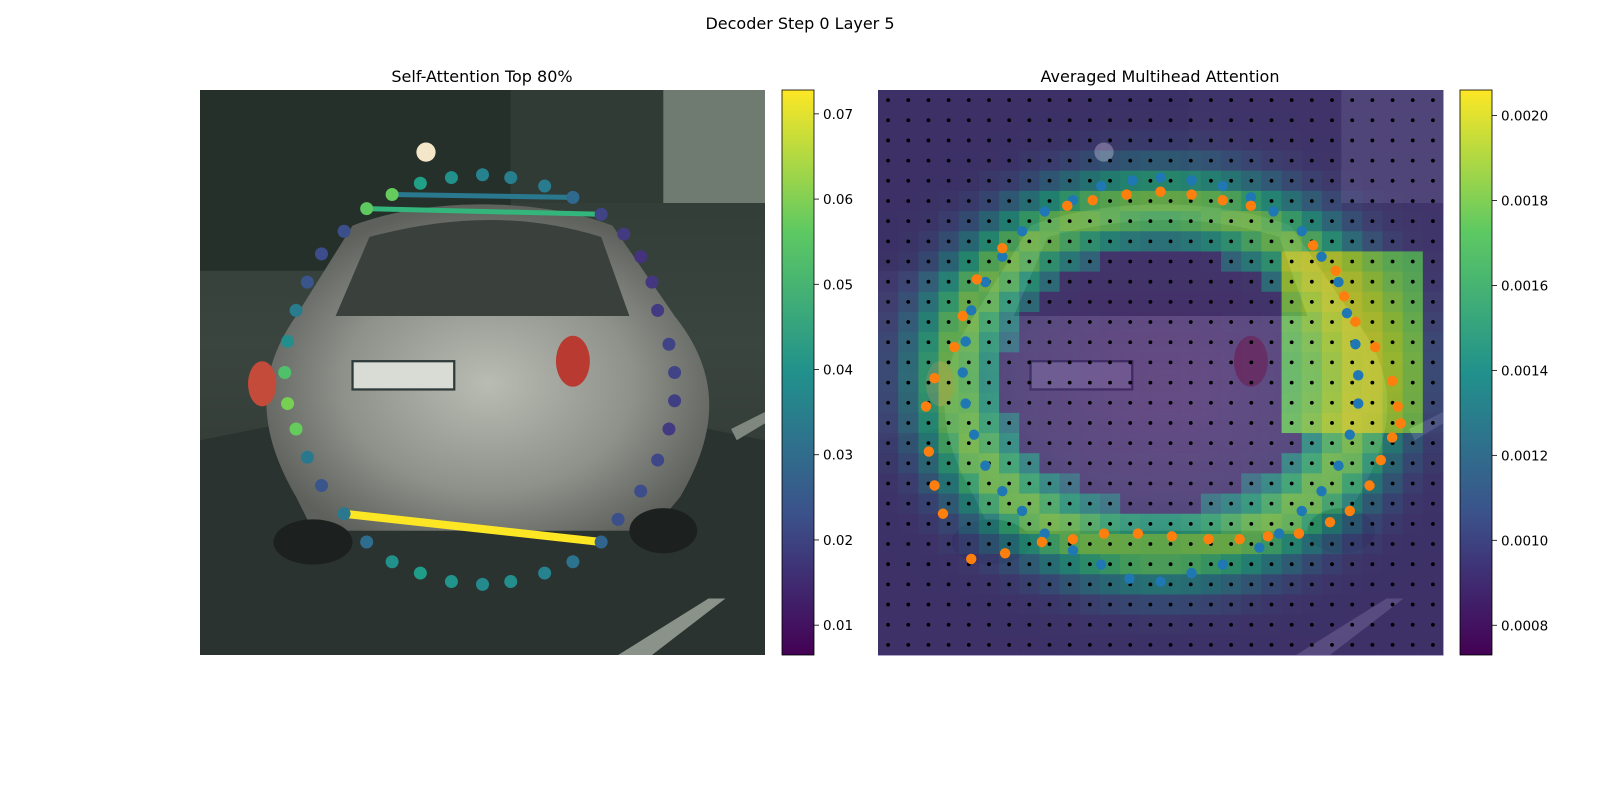  What do you see at coordinates (472, 369) in the screenshot?
I see `self-attention-edges` at bounding box center [472, 369].